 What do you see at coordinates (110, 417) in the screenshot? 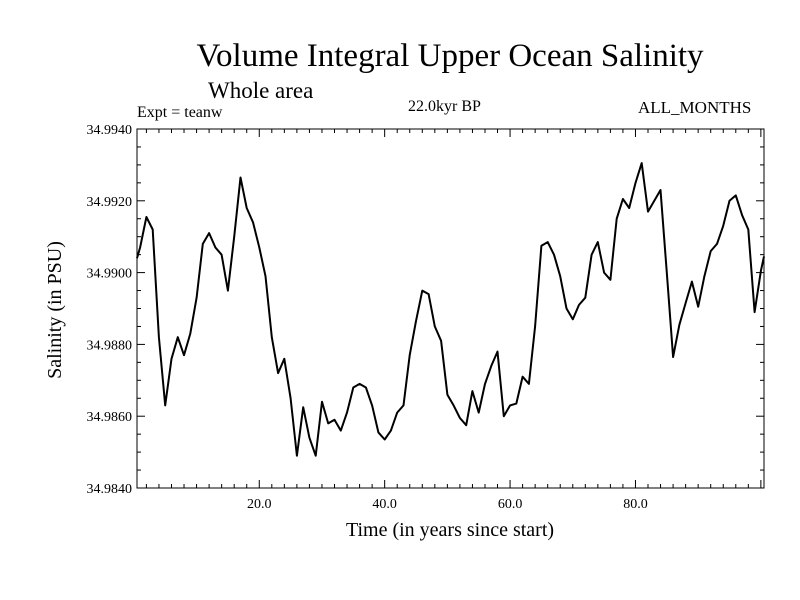
I see `y-tick-label: 34.9860` at bounding box center [110, 417].